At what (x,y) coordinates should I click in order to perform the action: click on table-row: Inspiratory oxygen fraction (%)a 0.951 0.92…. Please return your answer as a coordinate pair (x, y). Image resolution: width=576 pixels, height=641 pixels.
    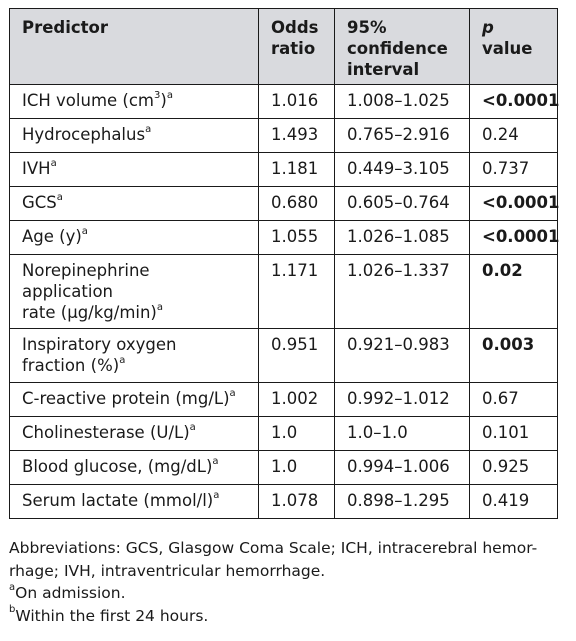
    Looking at the image, I should click on (283, 355).